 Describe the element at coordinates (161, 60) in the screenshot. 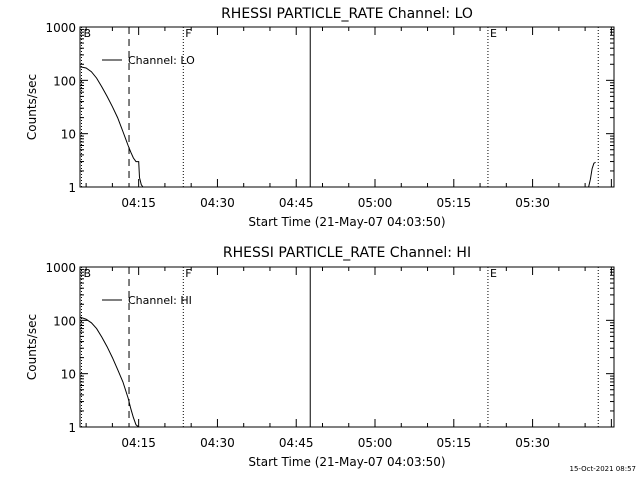

I see `legend-label: Channel: LO` at that location.